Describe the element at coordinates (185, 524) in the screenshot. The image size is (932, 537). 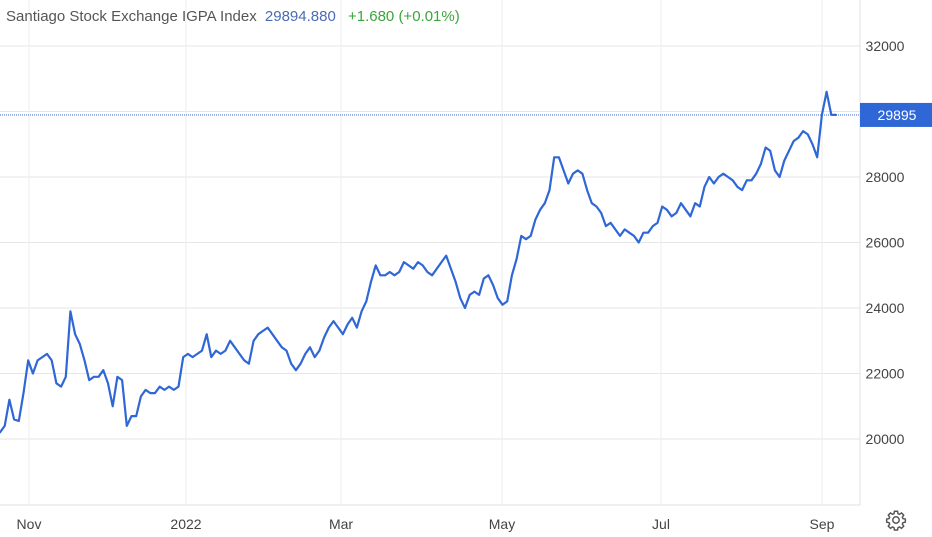
I see `x-tick-label: 2022` at that location.